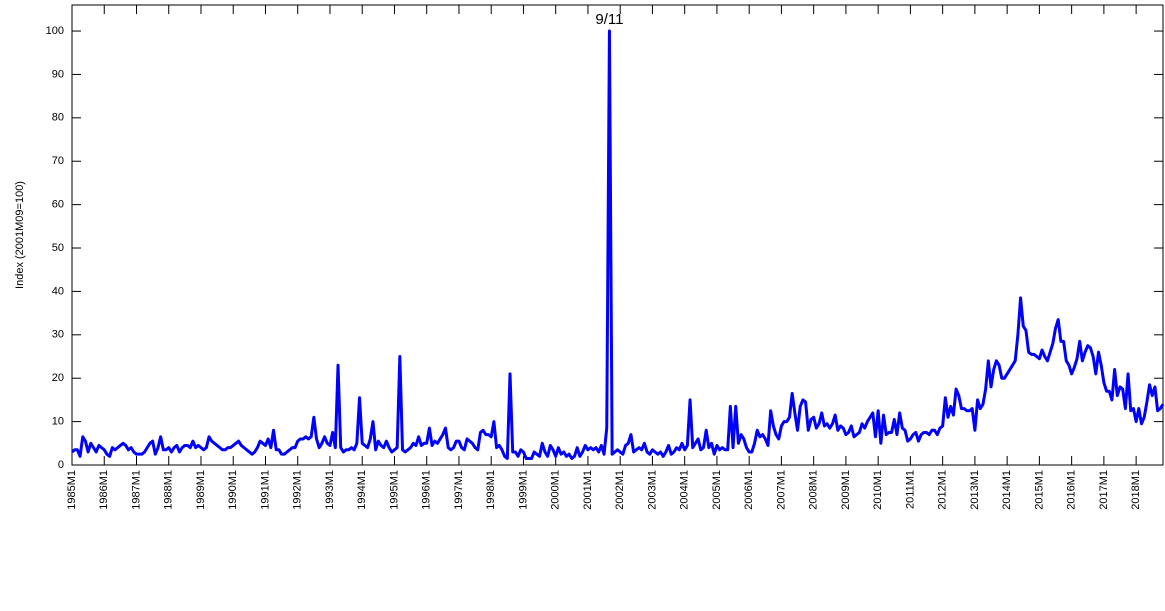  I want to click on y-tick-label: 80, so click(58, 118).